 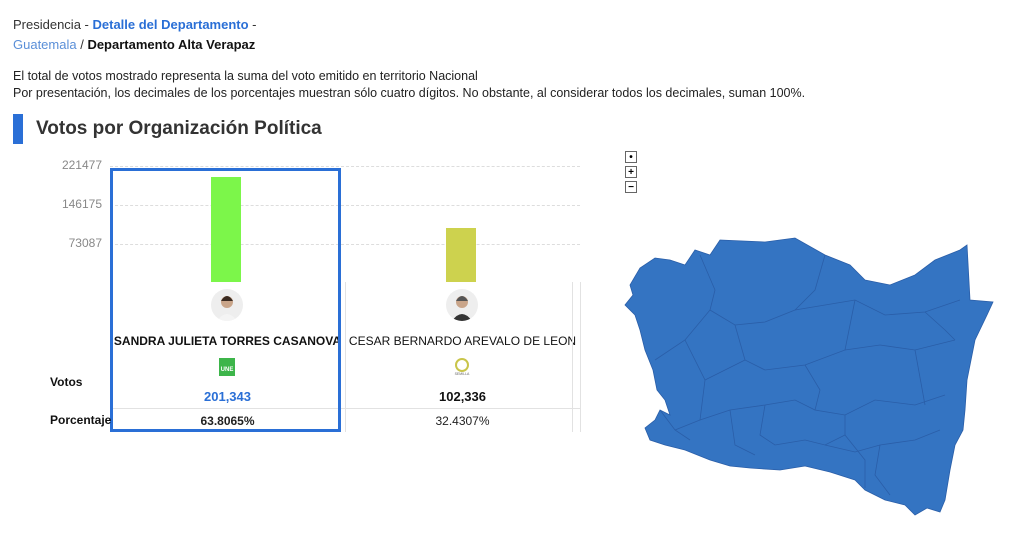 I want to click on breadcrumb: Presidencia - Detalle del Departamento -, so click(x=135, y=24).